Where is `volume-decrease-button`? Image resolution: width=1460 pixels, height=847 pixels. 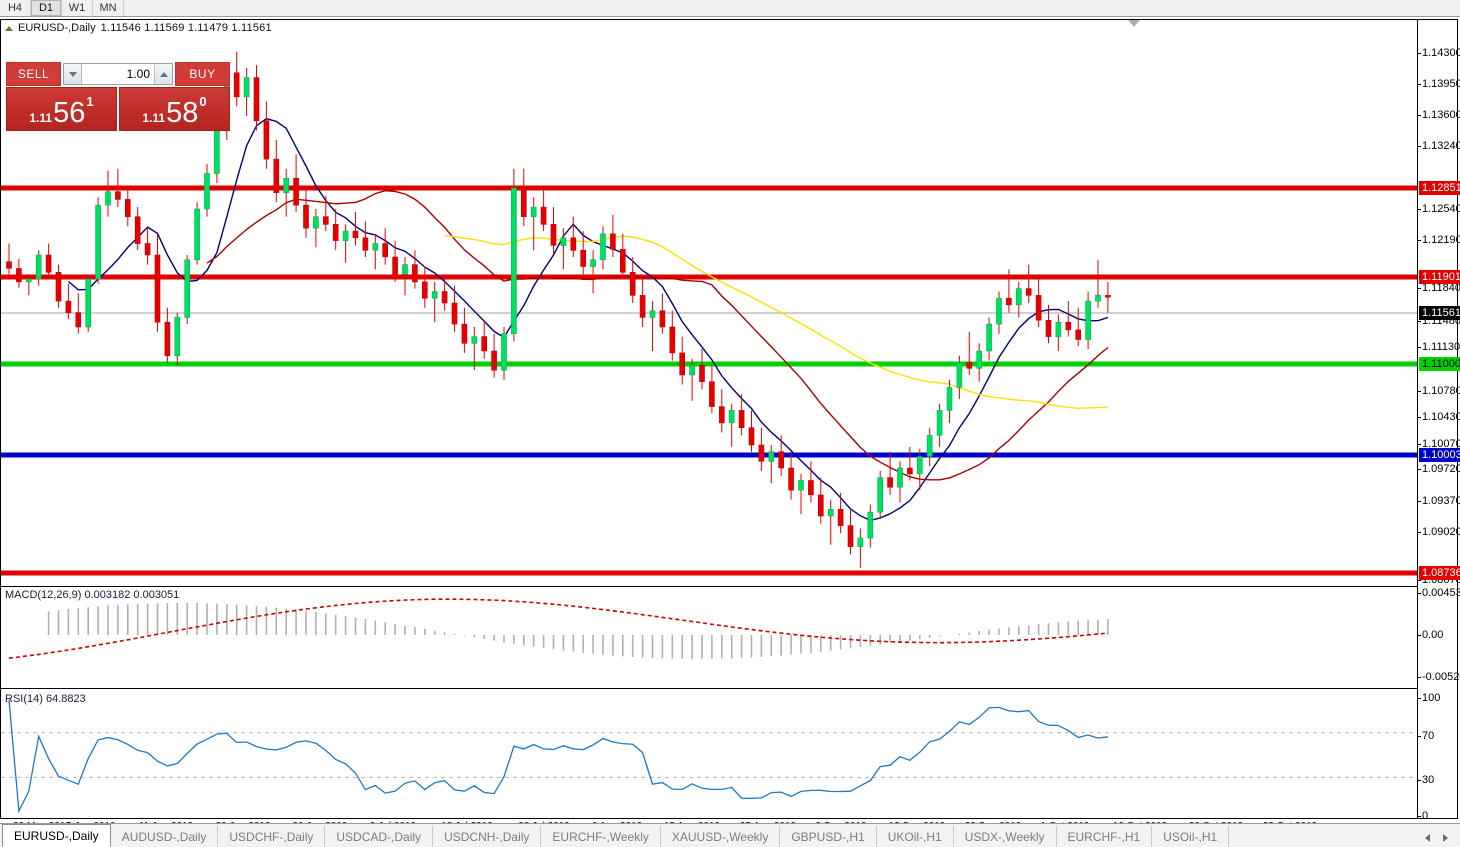
volume-decrease-button is located at coordinates (73, 74).